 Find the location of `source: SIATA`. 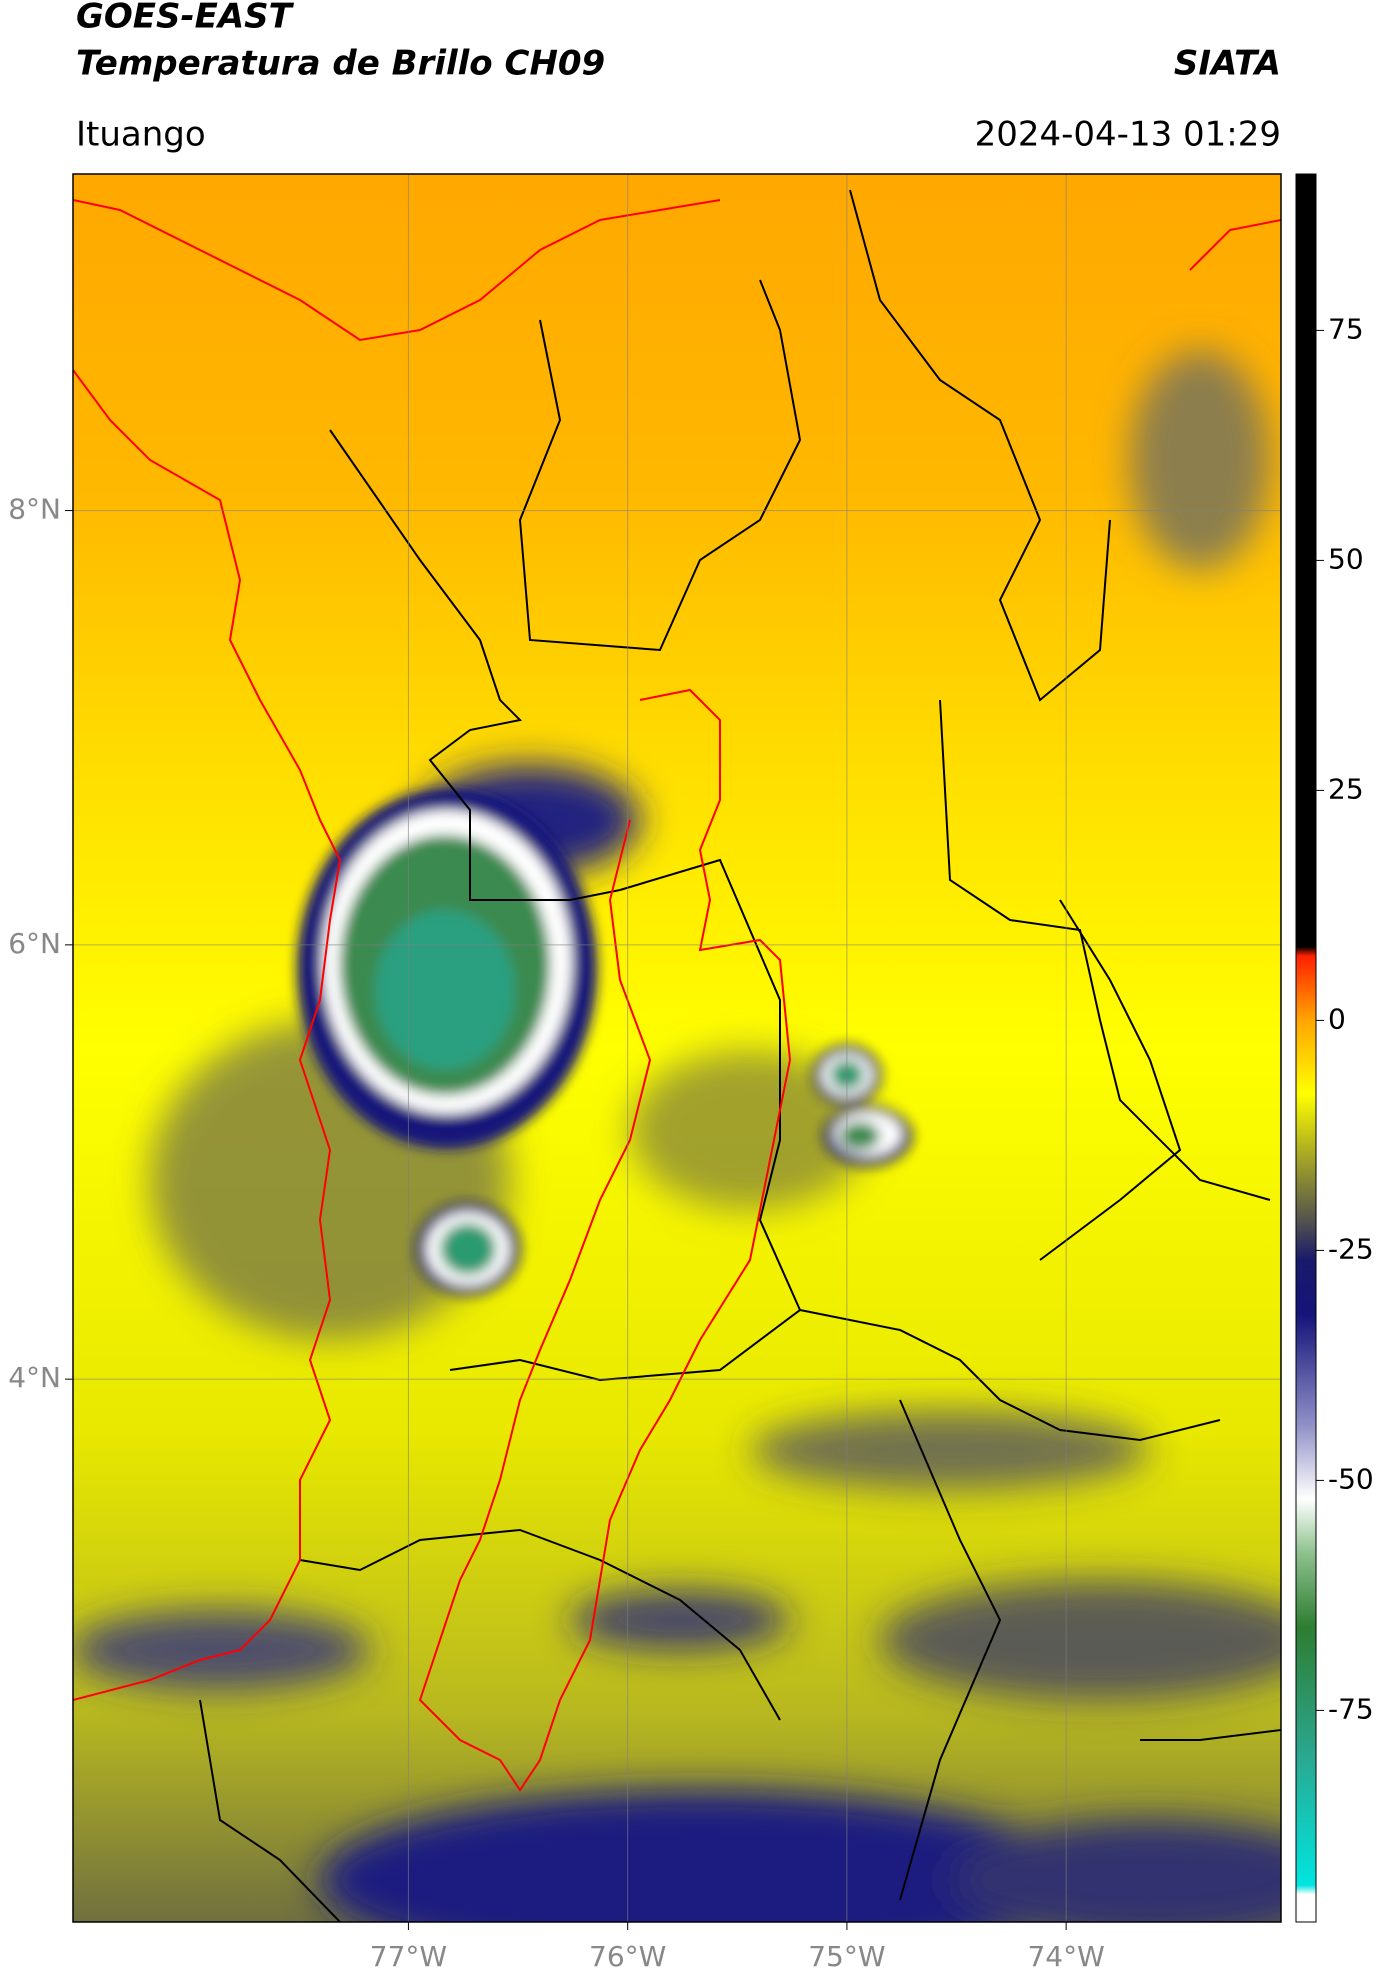

source: SIATA is located at coordinates (1227, 64).